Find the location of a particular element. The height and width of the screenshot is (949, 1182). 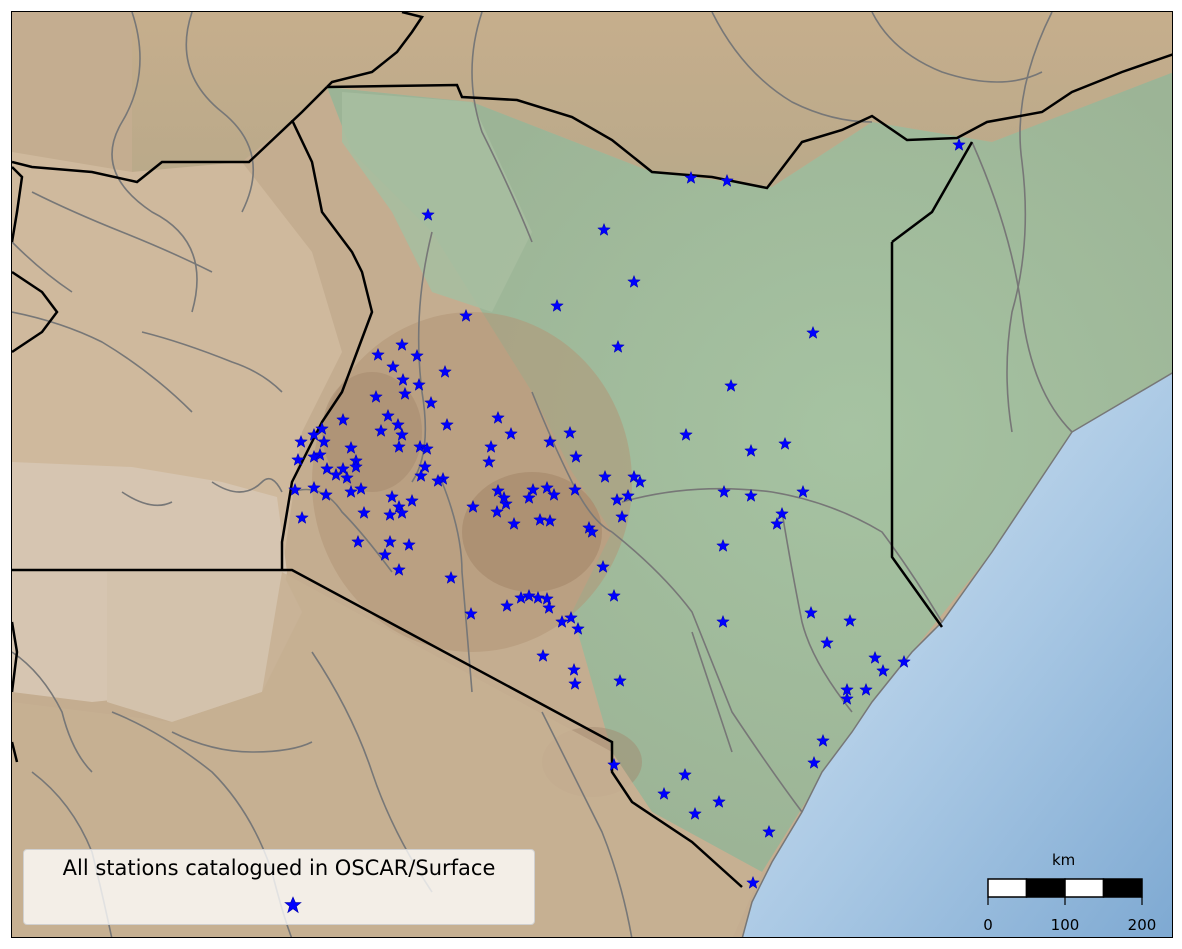

scale-bar-ticks is located at coordinates (1065, 901).